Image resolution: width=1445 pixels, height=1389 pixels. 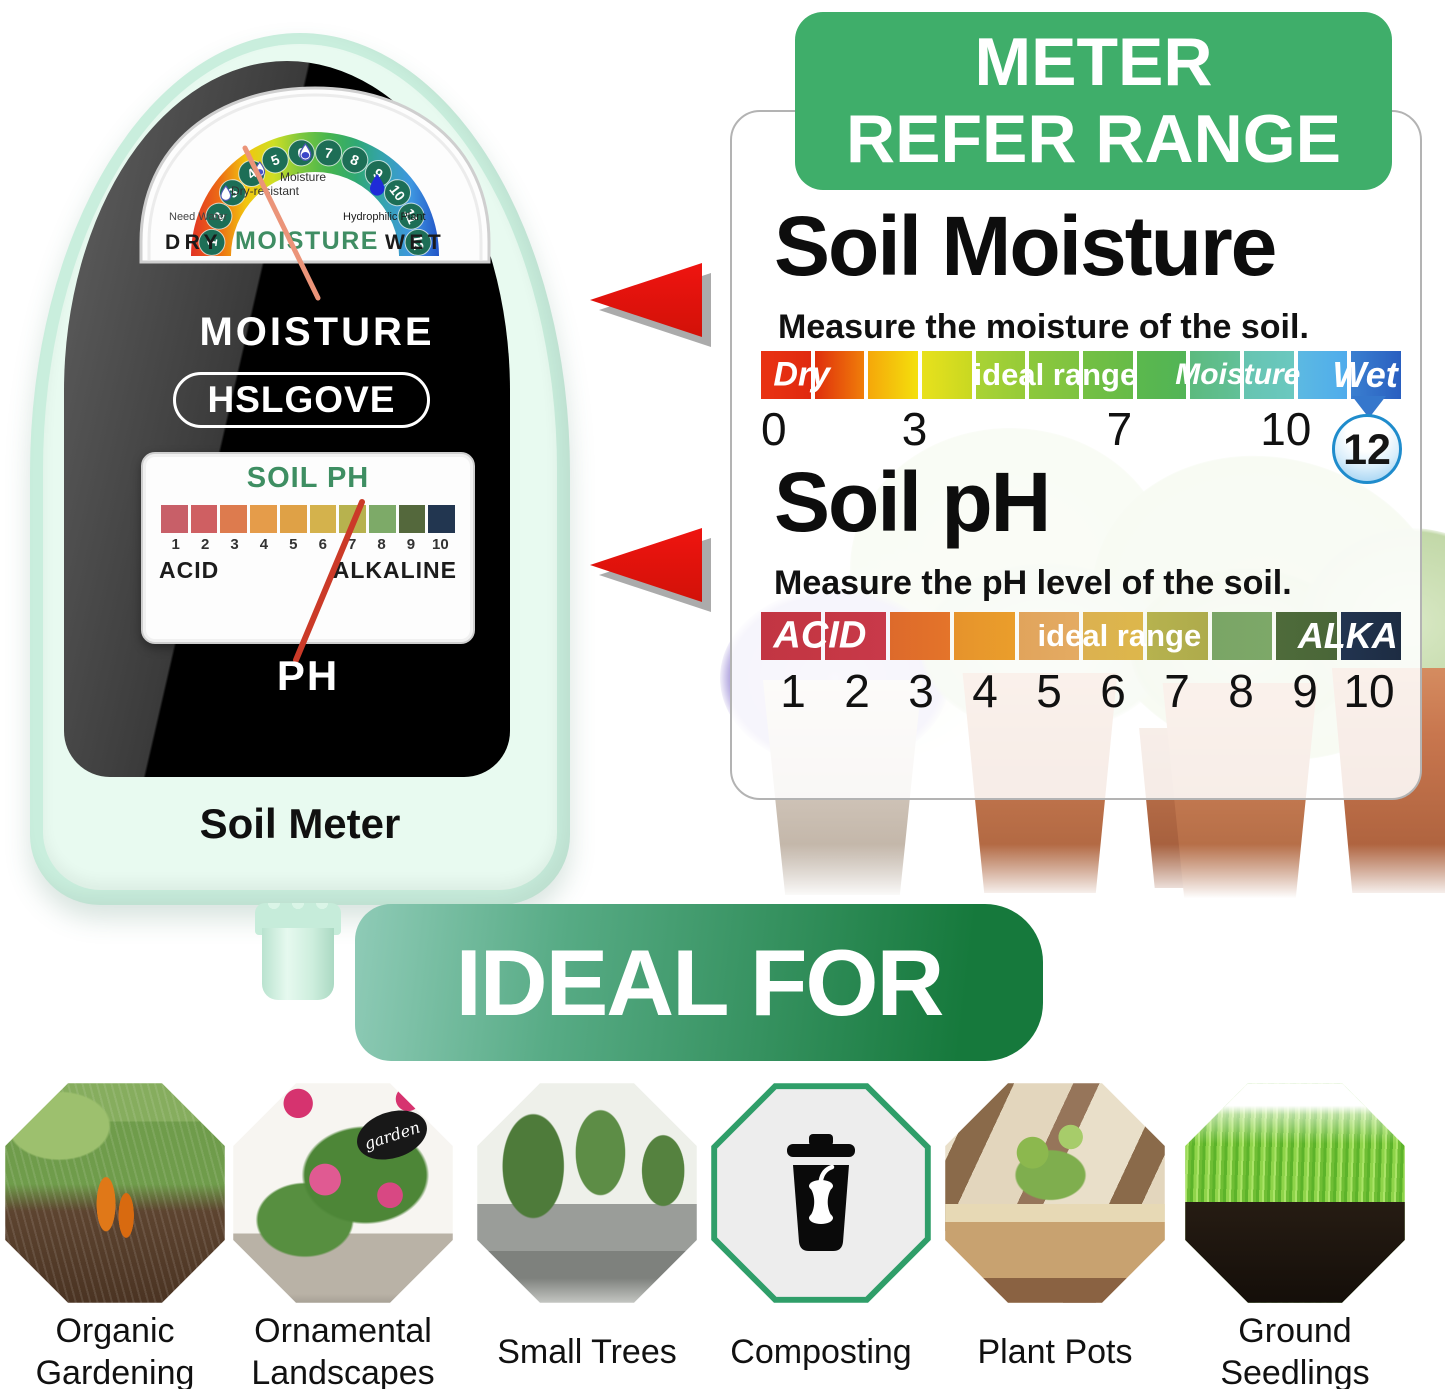 What do you see at coordinates (1305, 691) in the screenshot?
I see `ph-tick: 9` at bounding box center [1305, 691].